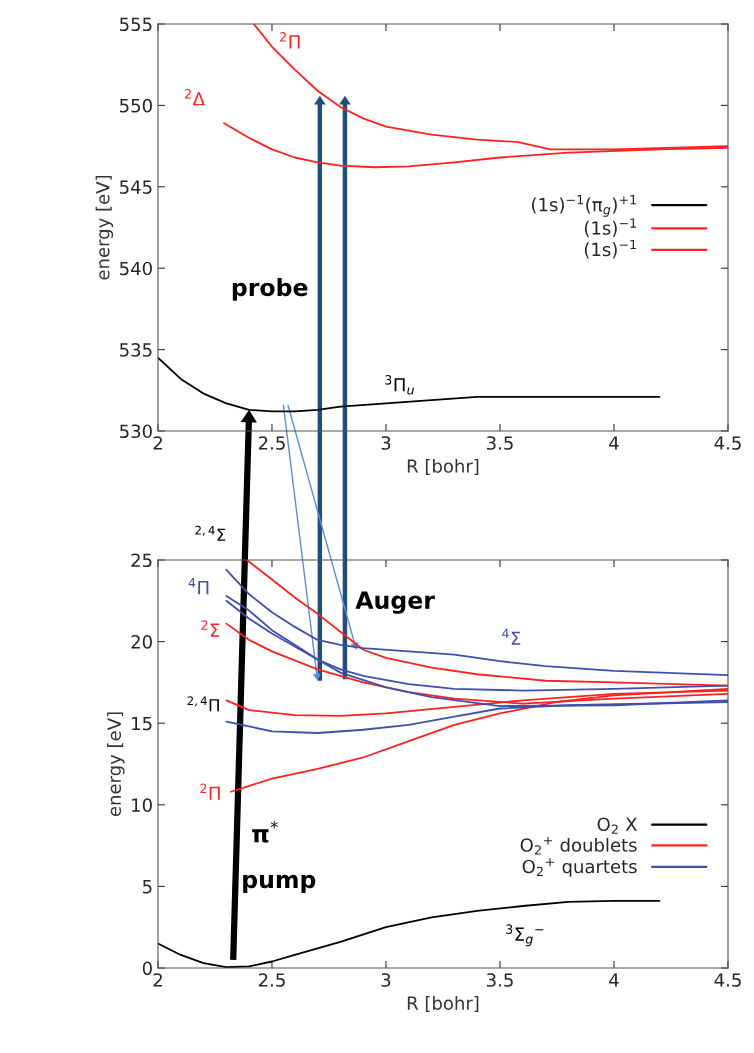  Describe the element at coordinates (525, 935) in the screenshot. I see `annotation: $^{3}$Σ$_{g}$$^{−}$` at that location.